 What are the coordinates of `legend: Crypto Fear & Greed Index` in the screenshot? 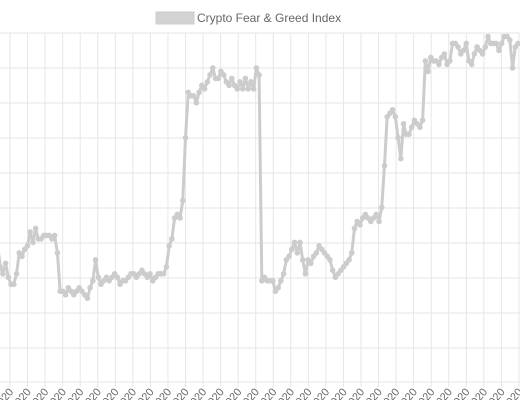 It's located at (248, 18).